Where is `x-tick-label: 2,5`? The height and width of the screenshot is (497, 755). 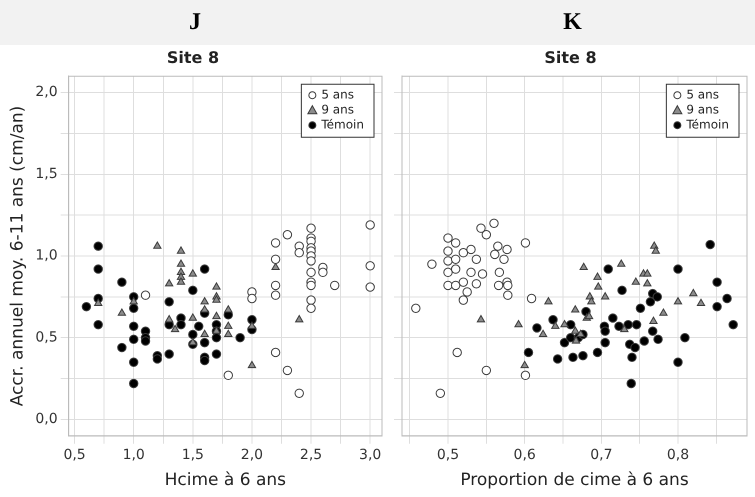
x-tick-label: 2,5 is located at coordinates (311, 454).